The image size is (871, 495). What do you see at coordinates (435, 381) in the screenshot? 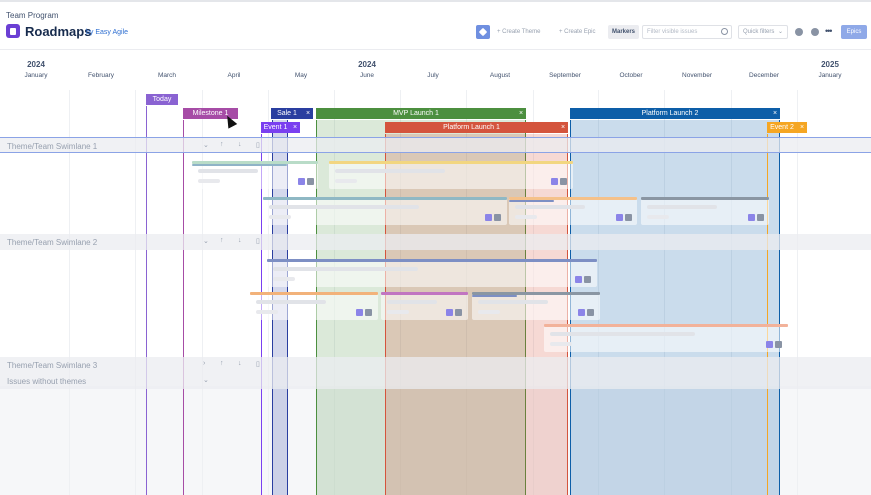
I see `swimlane-header: Issues without themes ⌄` at bounding box center [435, 381].